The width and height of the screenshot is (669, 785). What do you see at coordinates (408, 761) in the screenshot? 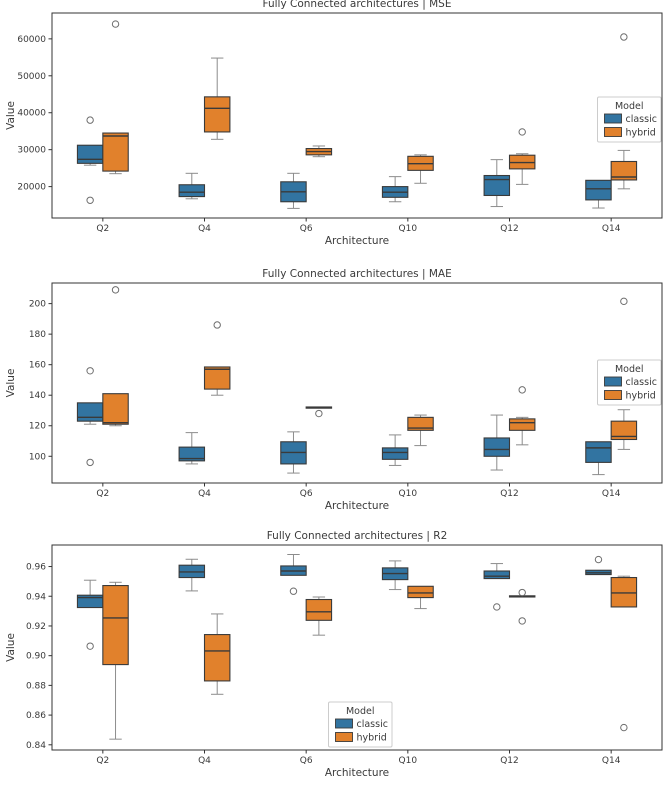
I see `x-tick-label: Q10` at bounding box center [408, 761].